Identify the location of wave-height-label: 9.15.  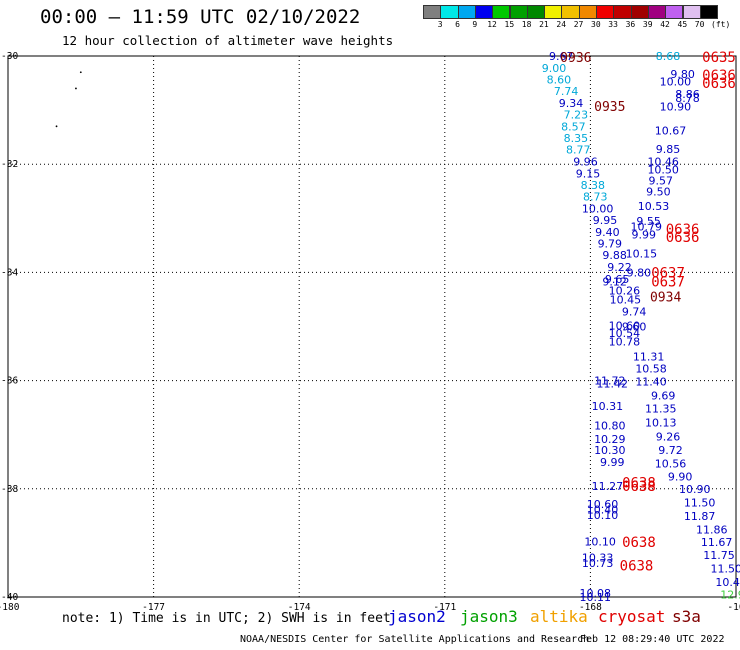
(588, 173).